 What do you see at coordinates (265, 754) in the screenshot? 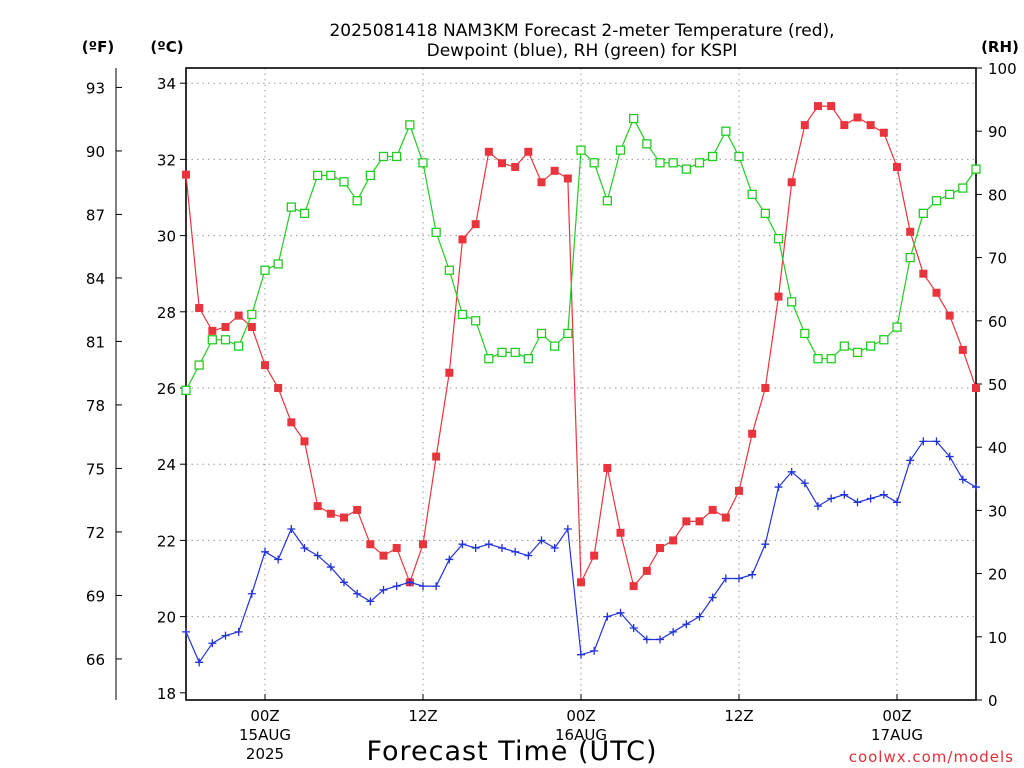
I see `x-tick-year: 2025` at bounding box center [265, 754].